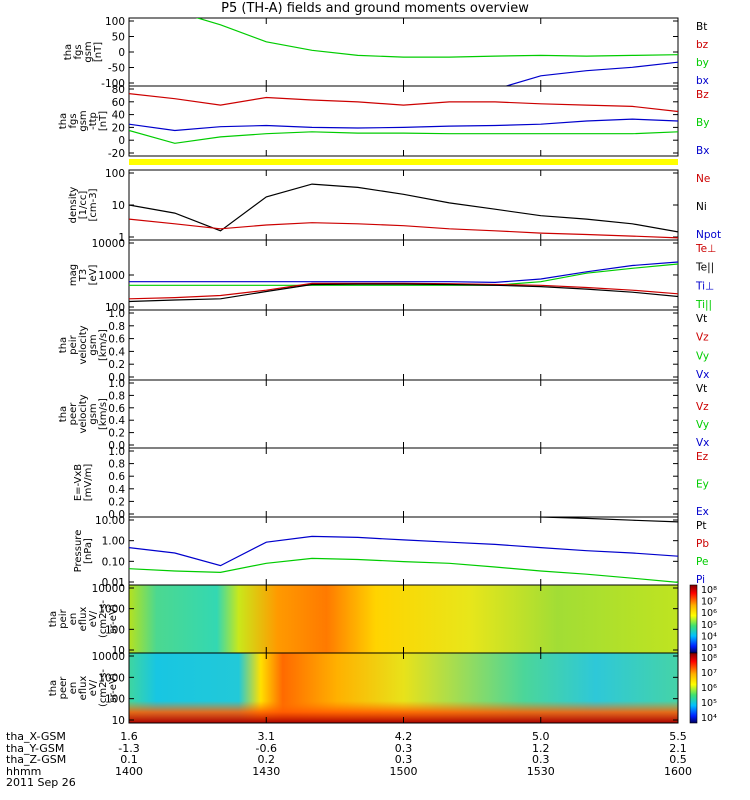 This screenshot has width=750, height=800. I want to click on y-axis-label-line: [eV], so click(93, 275).